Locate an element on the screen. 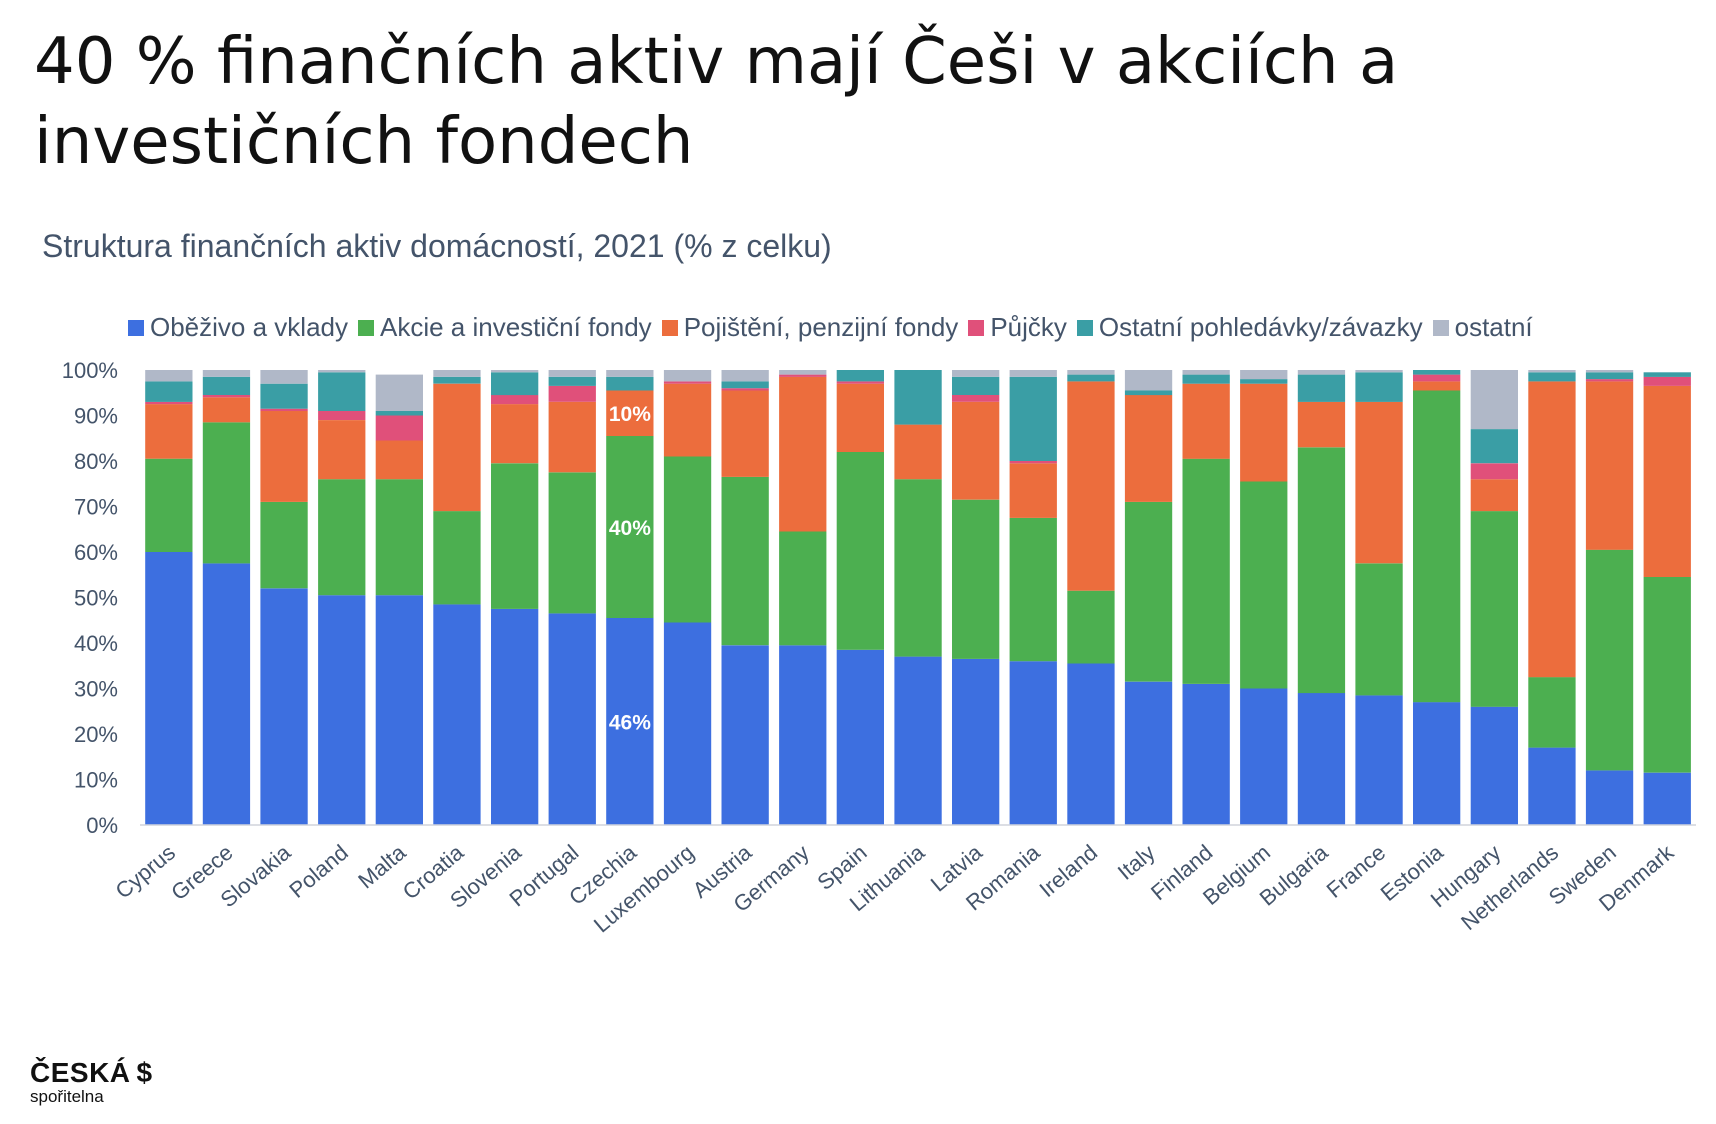  data-label: 40% is located at coordinates (630, 528).